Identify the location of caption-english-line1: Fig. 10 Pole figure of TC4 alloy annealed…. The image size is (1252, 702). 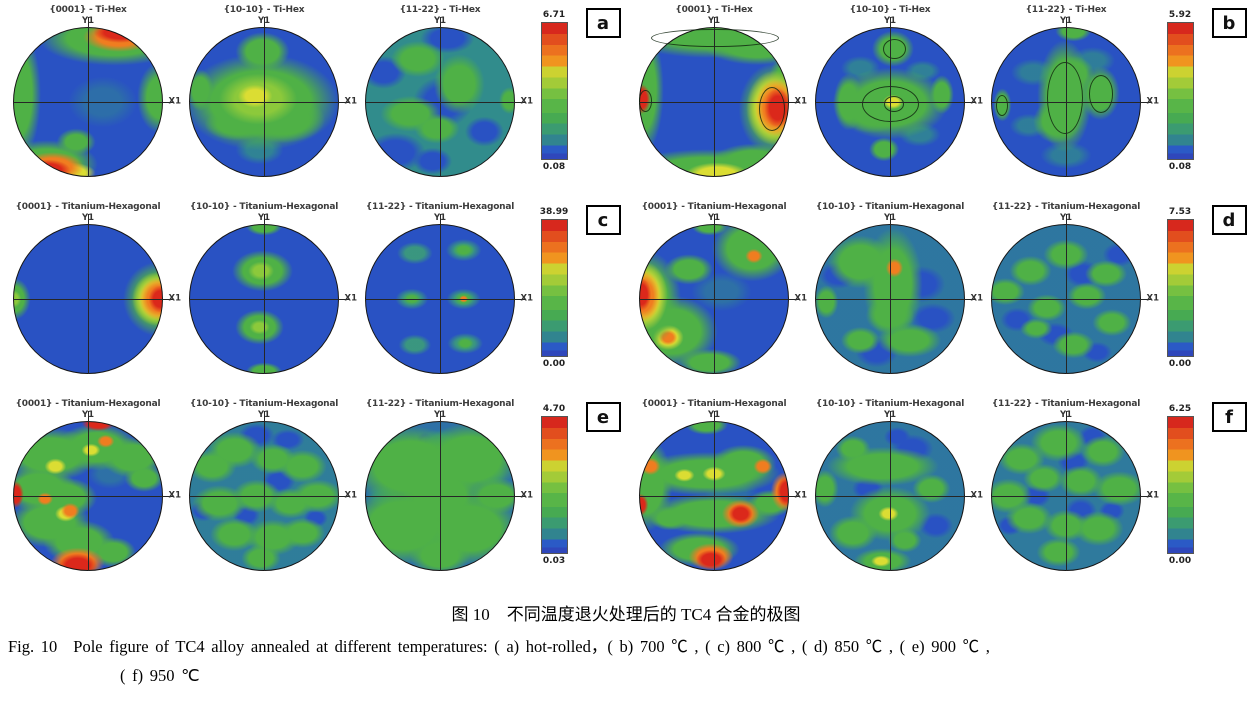
(626, 645).